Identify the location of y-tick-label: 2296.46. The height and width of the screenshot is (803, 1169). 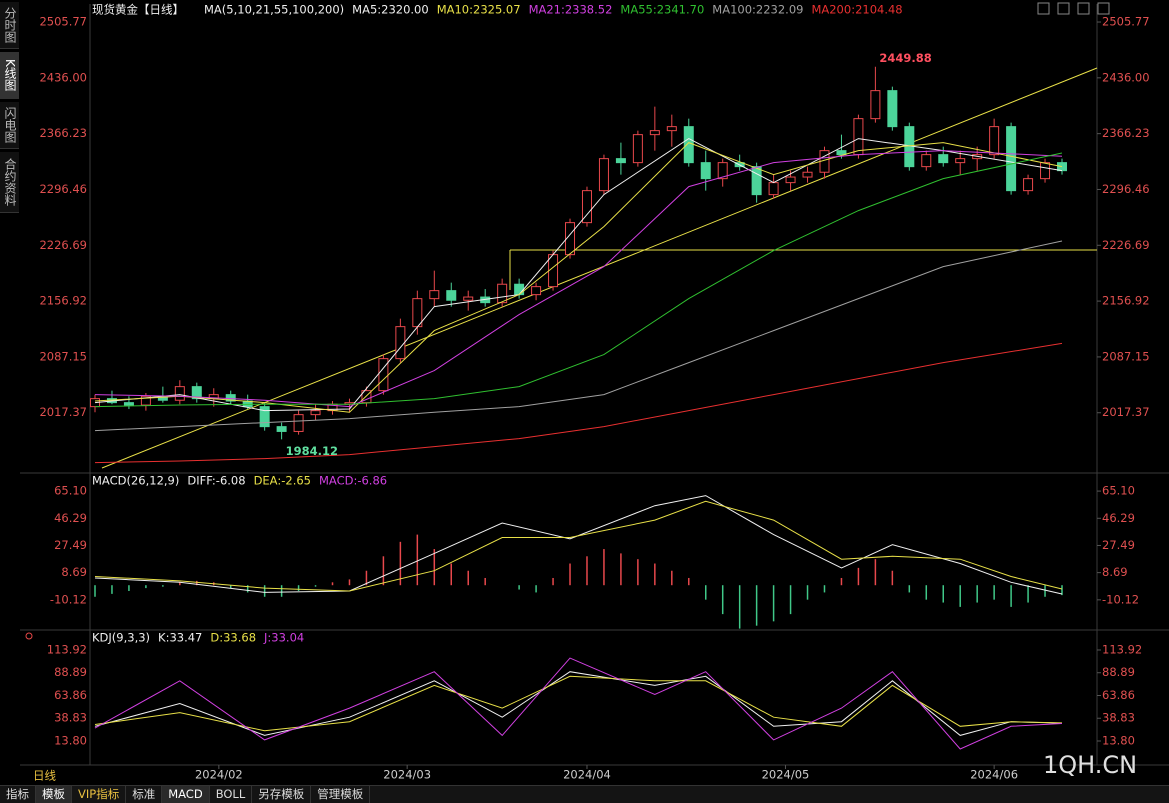
(1126, 189).